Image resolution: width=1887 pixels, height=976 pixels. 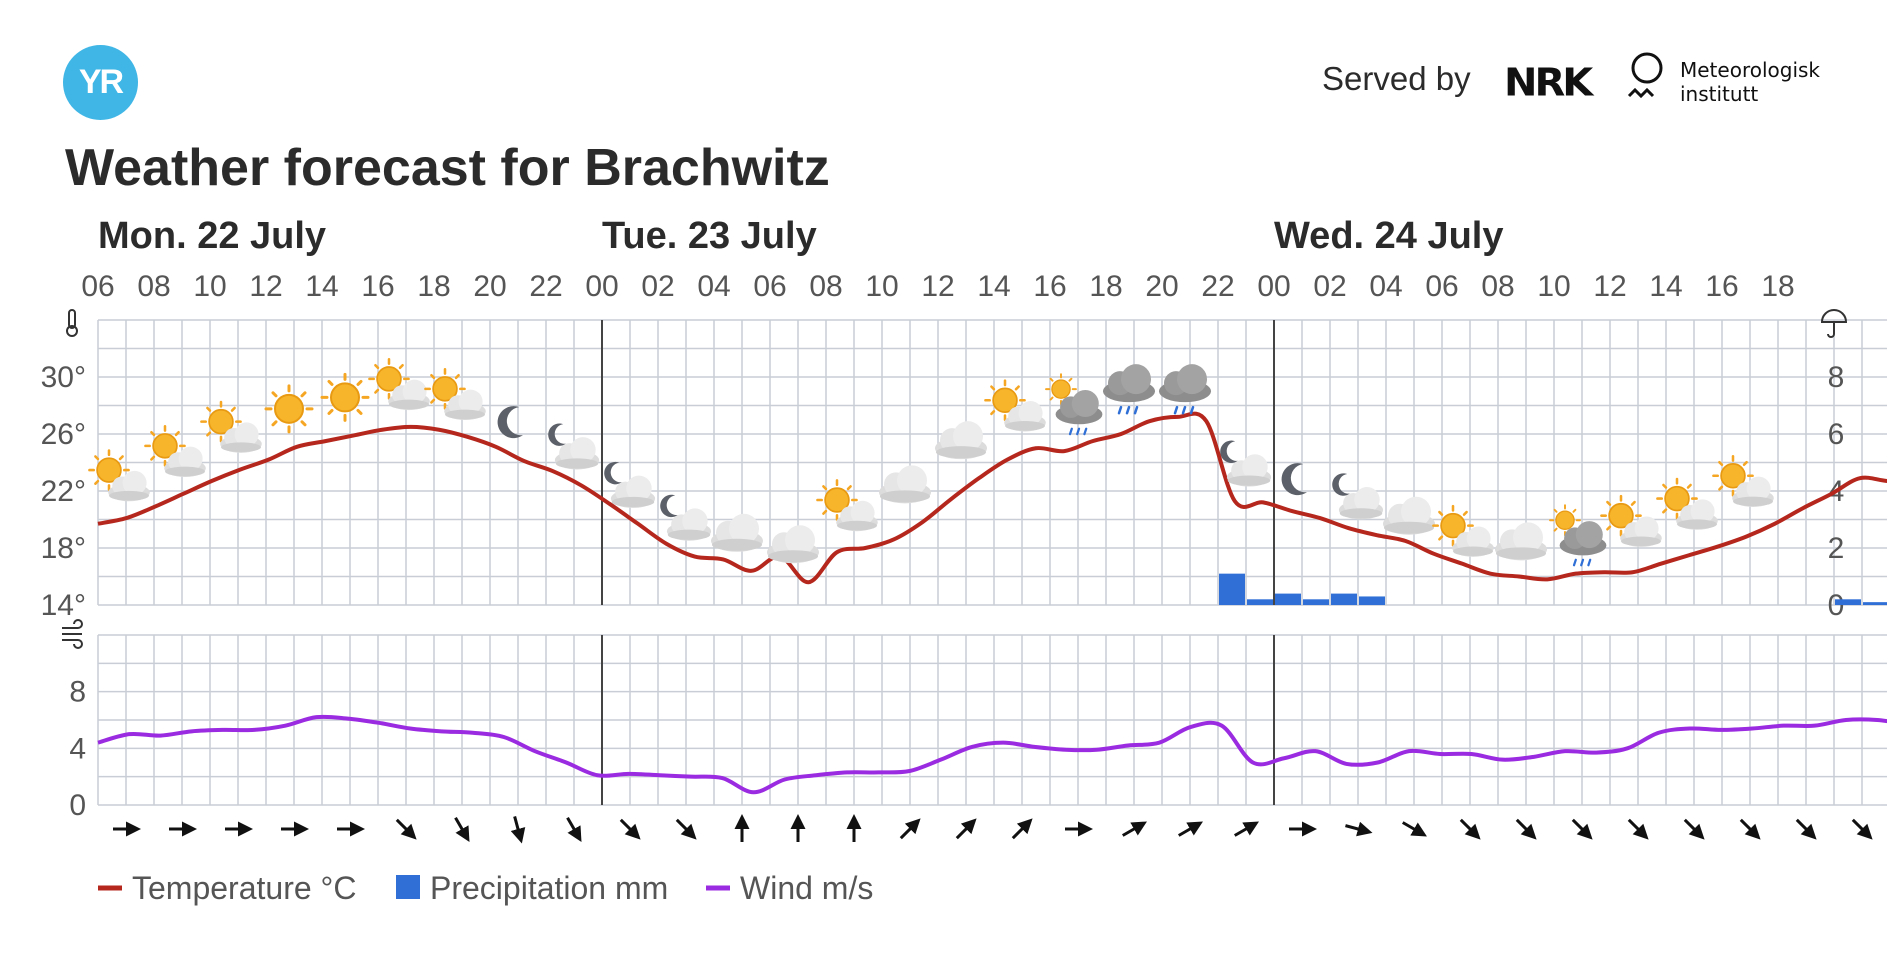 What do you see at coordinates (992, 754) in the screenshot?
I see `wind-line` at bounding box center [992, 754].